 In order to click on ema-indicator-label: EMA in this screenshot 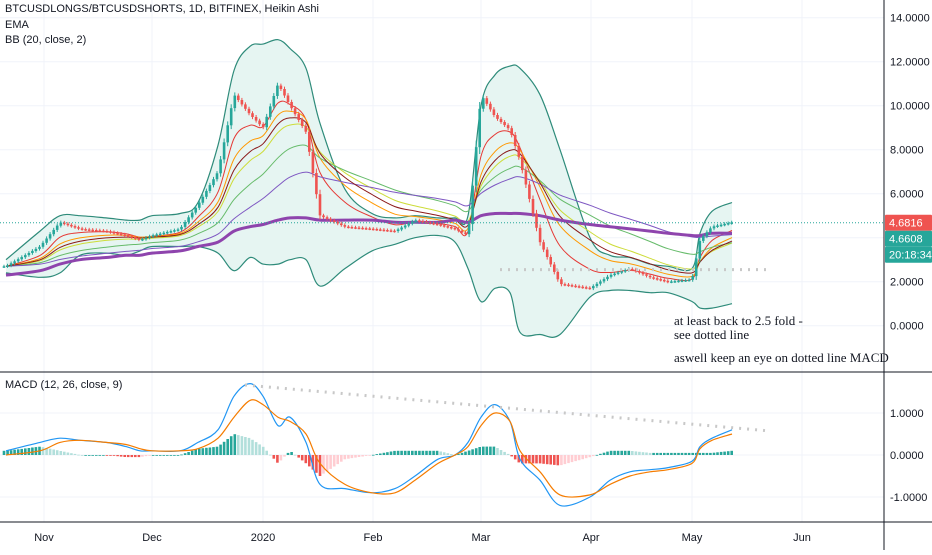, I will do `click(17, 25)`.